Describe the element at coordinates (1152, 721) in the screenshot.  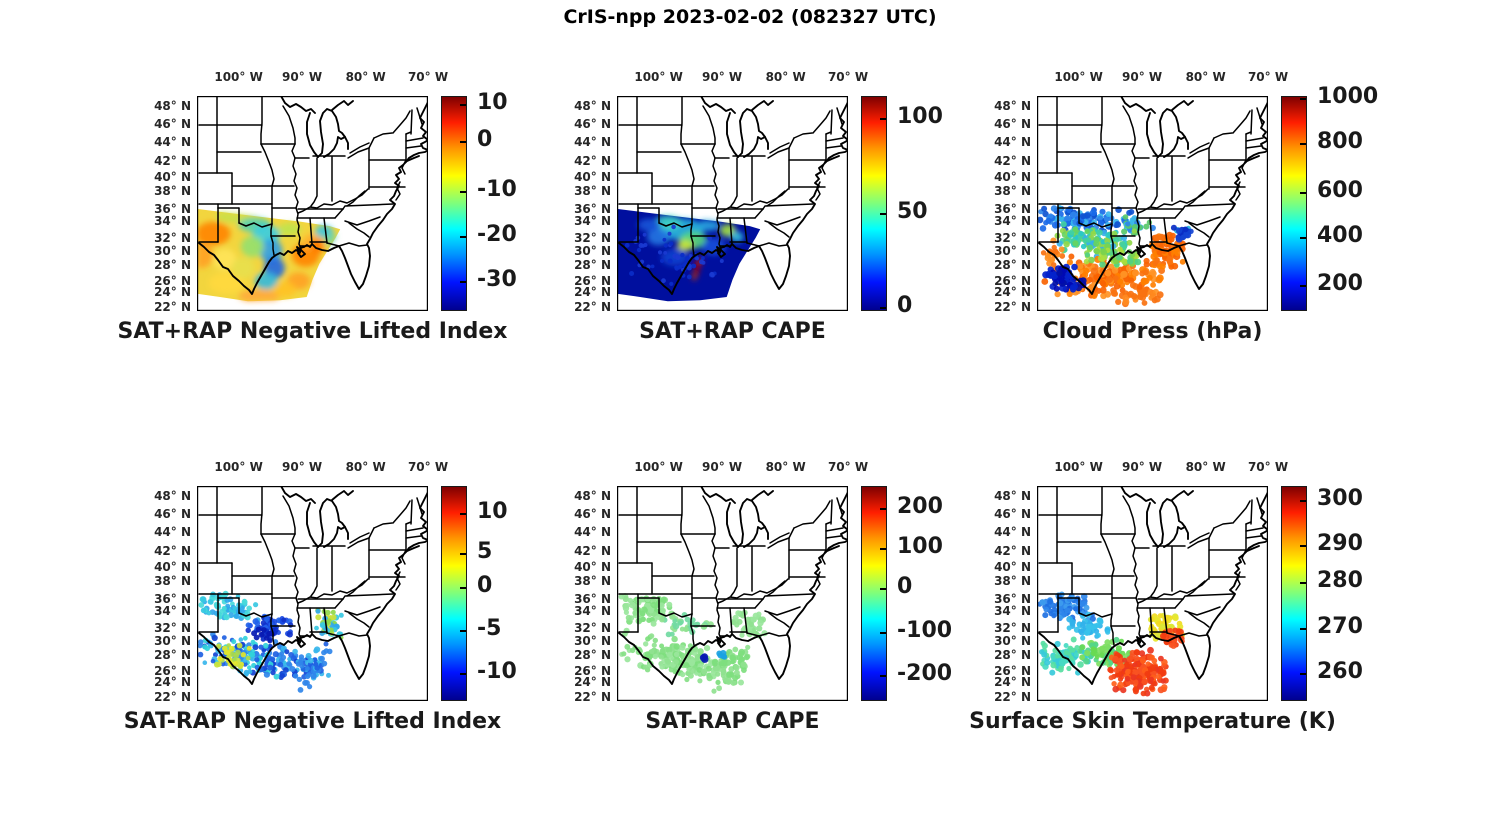
I see `panel-title-surface-skin-temp: Surface Skin Temperature (K)` at that location.